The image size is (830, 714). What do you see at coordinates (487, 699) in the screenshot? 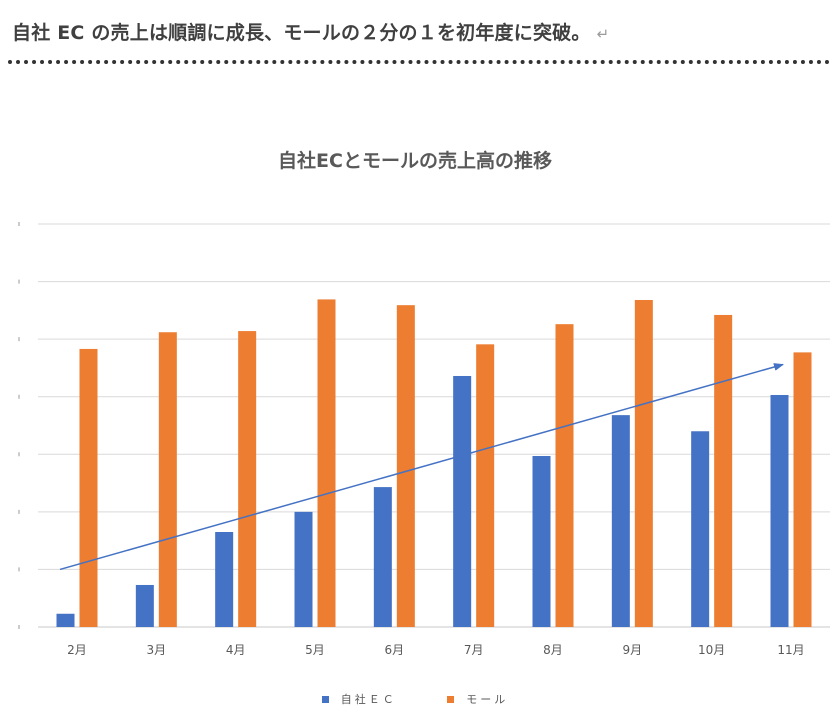
I see `legend-label-mall: モール` at bounding box center [487, 699].